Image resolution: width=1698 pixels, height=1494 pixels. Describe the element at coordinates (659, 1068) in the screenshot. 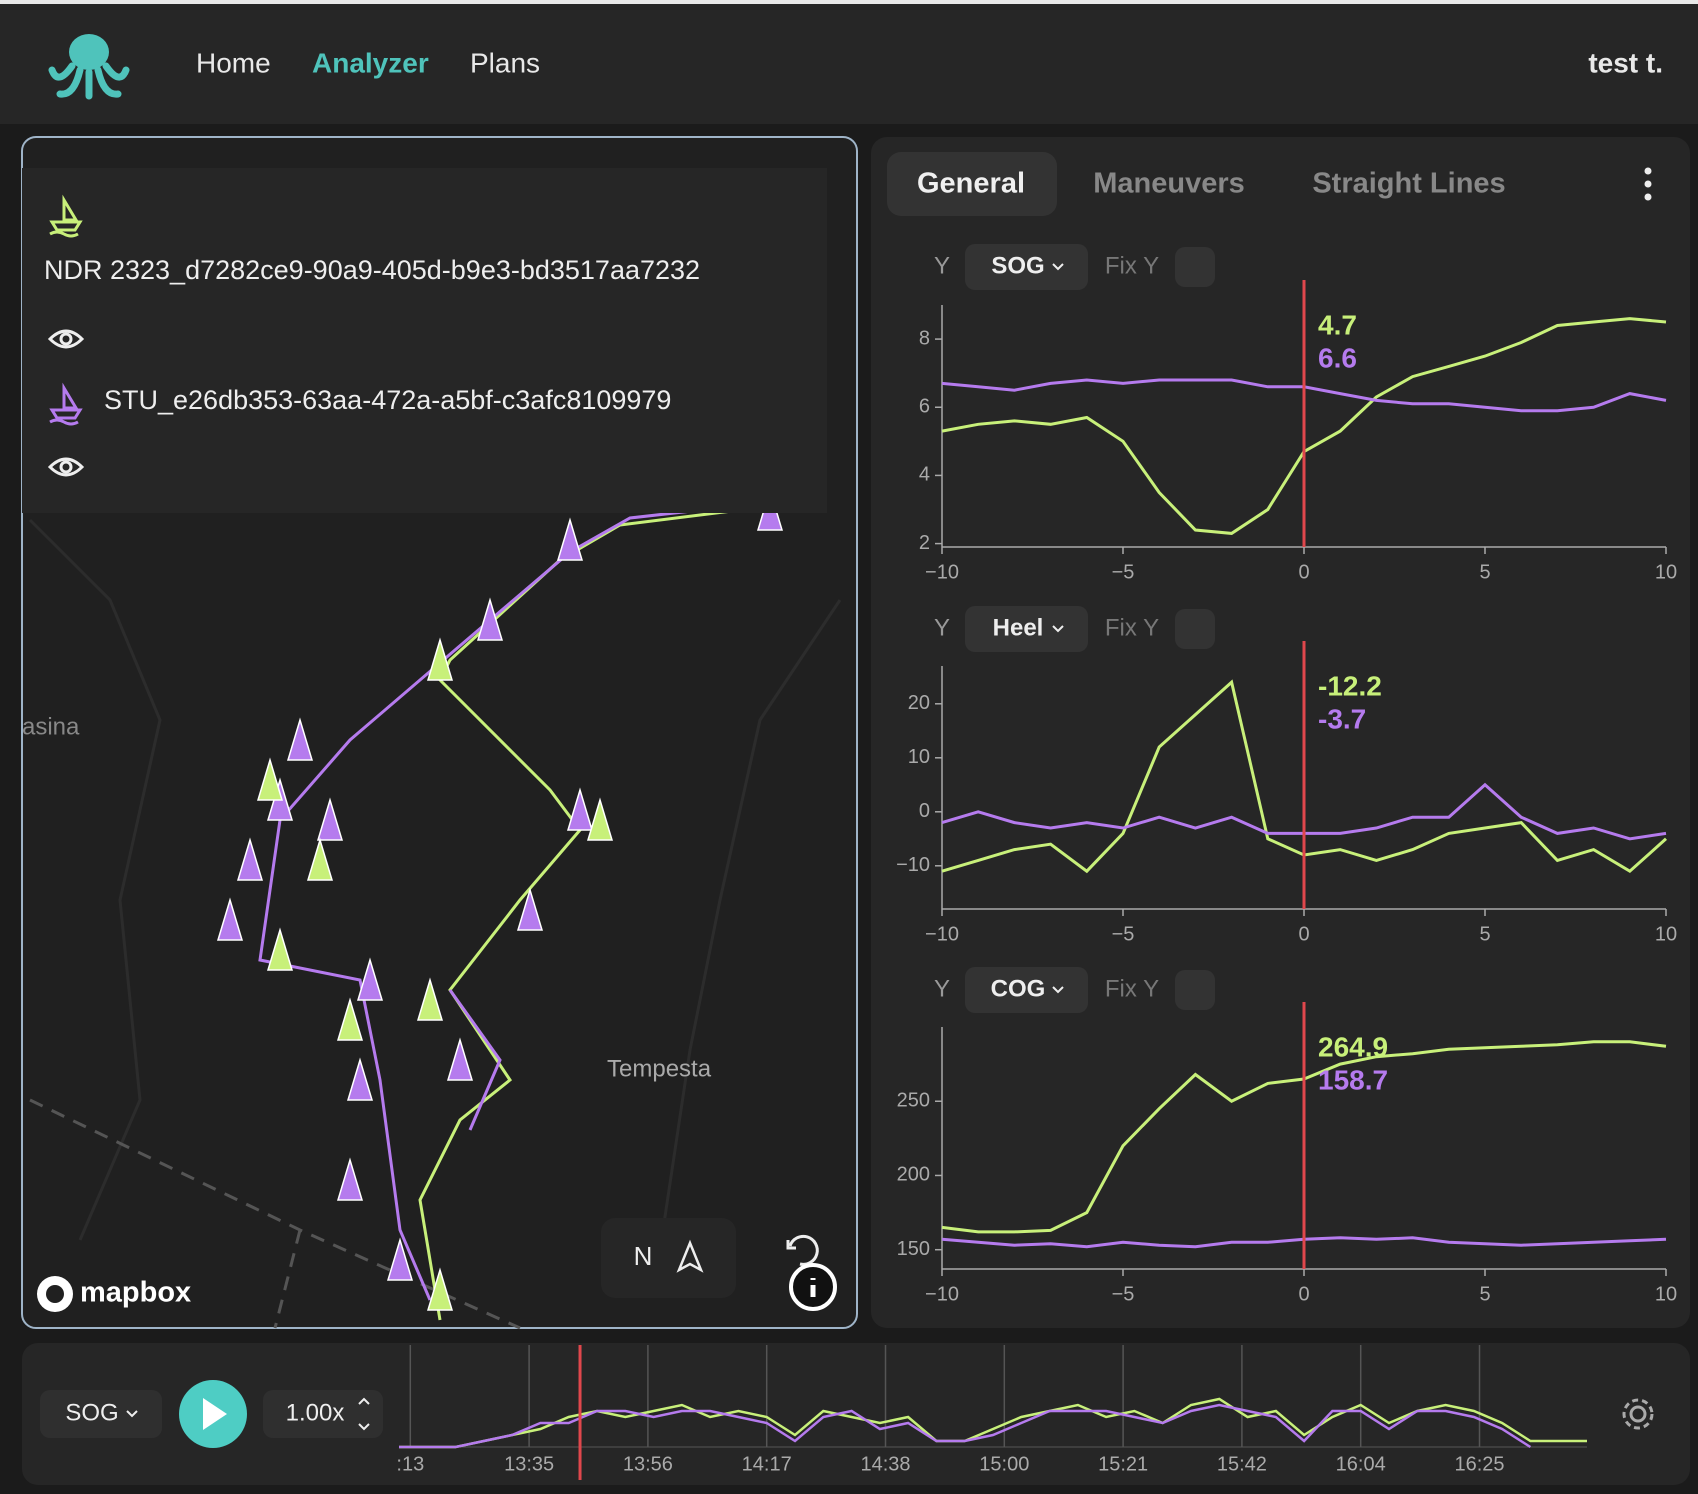

I see `map-label: Tempesta` at that location.